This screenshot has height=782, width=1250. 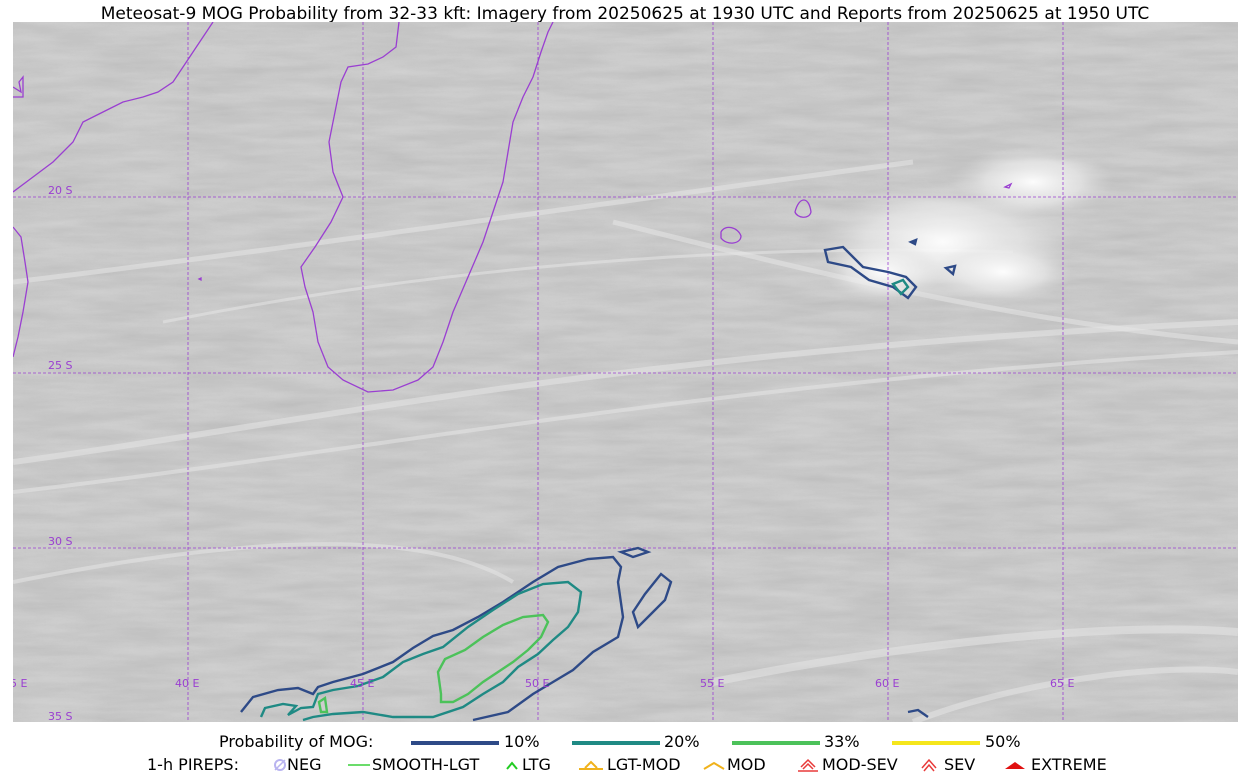 I want to click on madagascar-coast, so click(x=427, y=207).